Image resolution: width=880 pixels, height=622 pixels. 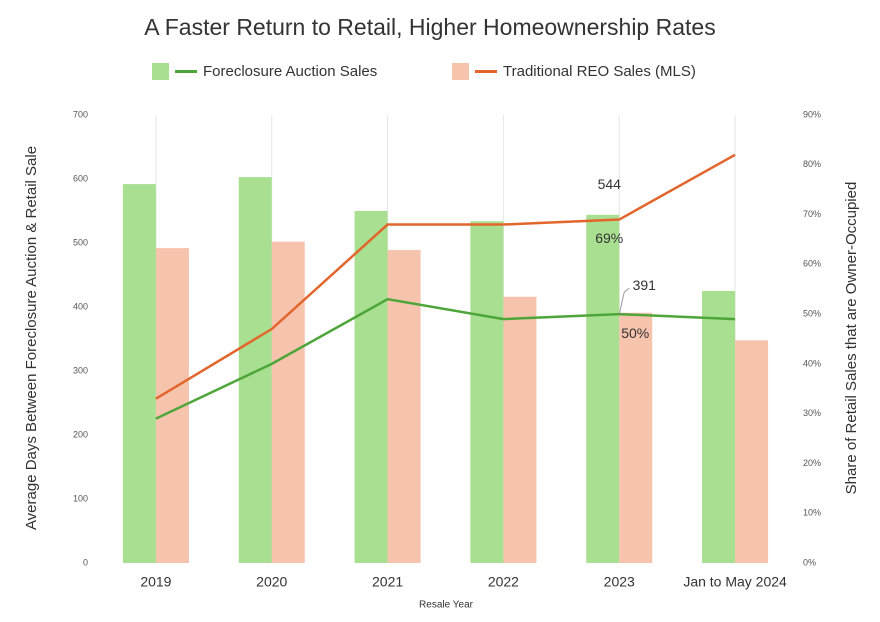 What do you see at coordinates (809, 562) in the screenshot?
I see `y2-tick-label: 0%` at bounding box center [809, 562].